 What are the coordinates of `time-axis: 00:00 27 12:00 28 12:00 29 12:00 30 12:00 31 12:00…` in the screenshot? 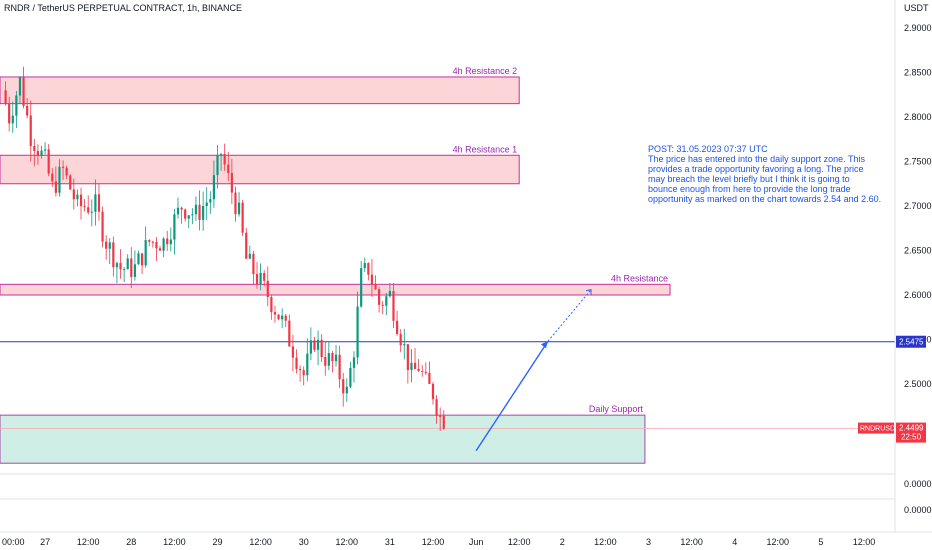 It's located at (466, 539).